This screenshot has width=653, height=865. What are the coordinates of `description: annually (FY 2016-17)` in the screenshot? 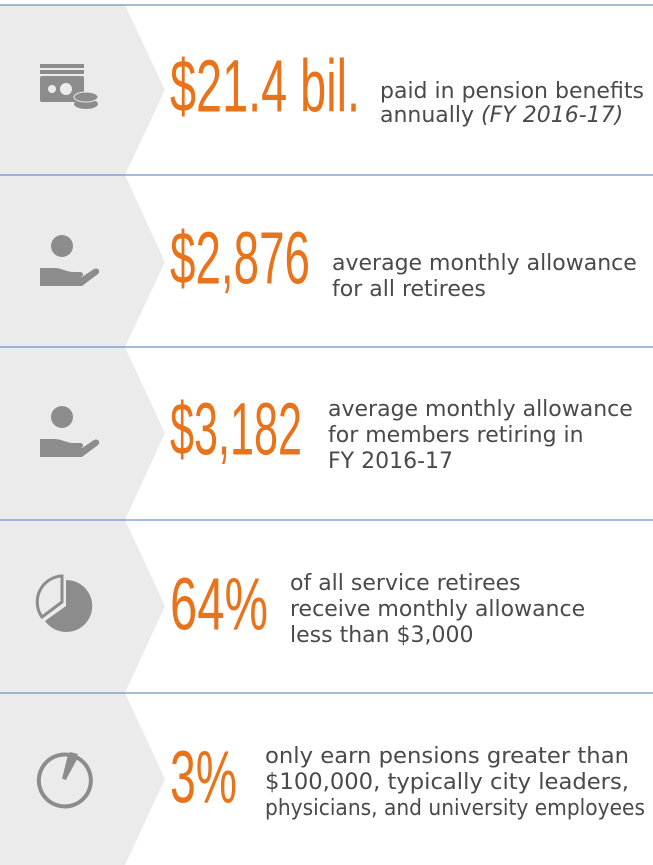 It's located at (501, 115).